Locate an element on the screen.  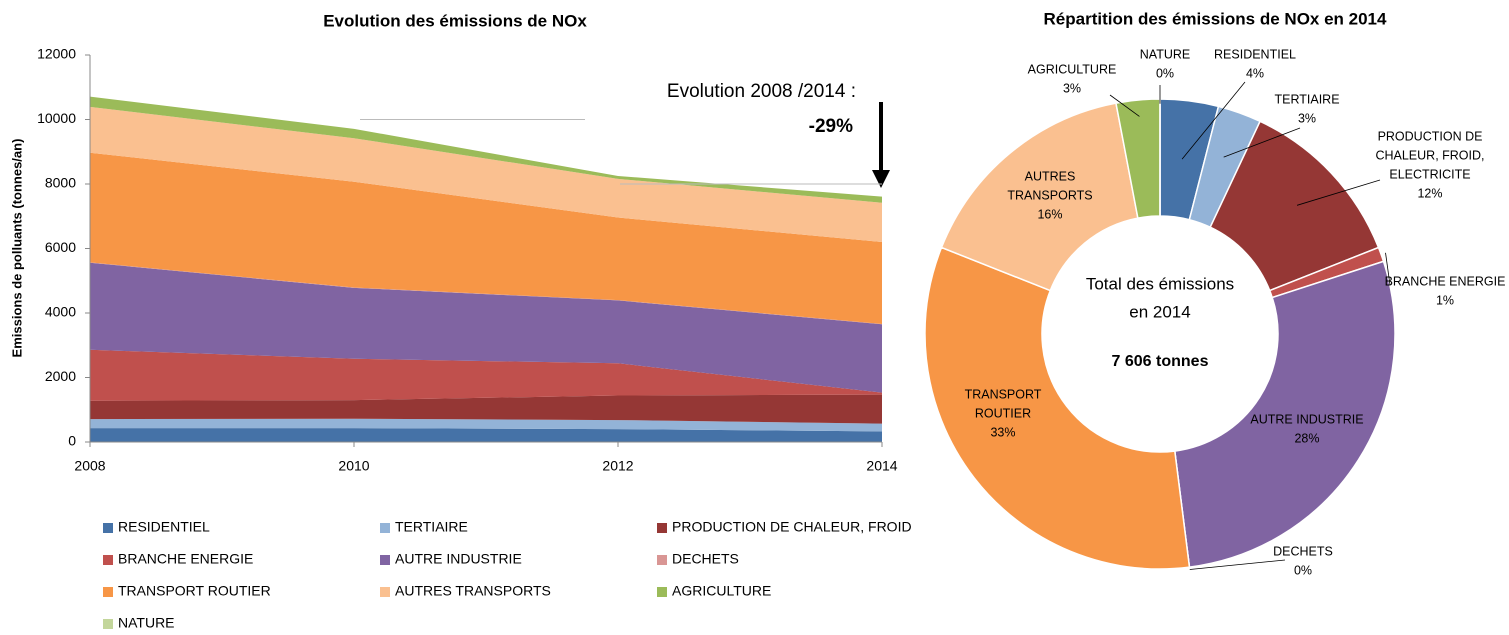
slice-label: CHALEUR, FROID, is located at coordinates (1429, 155).